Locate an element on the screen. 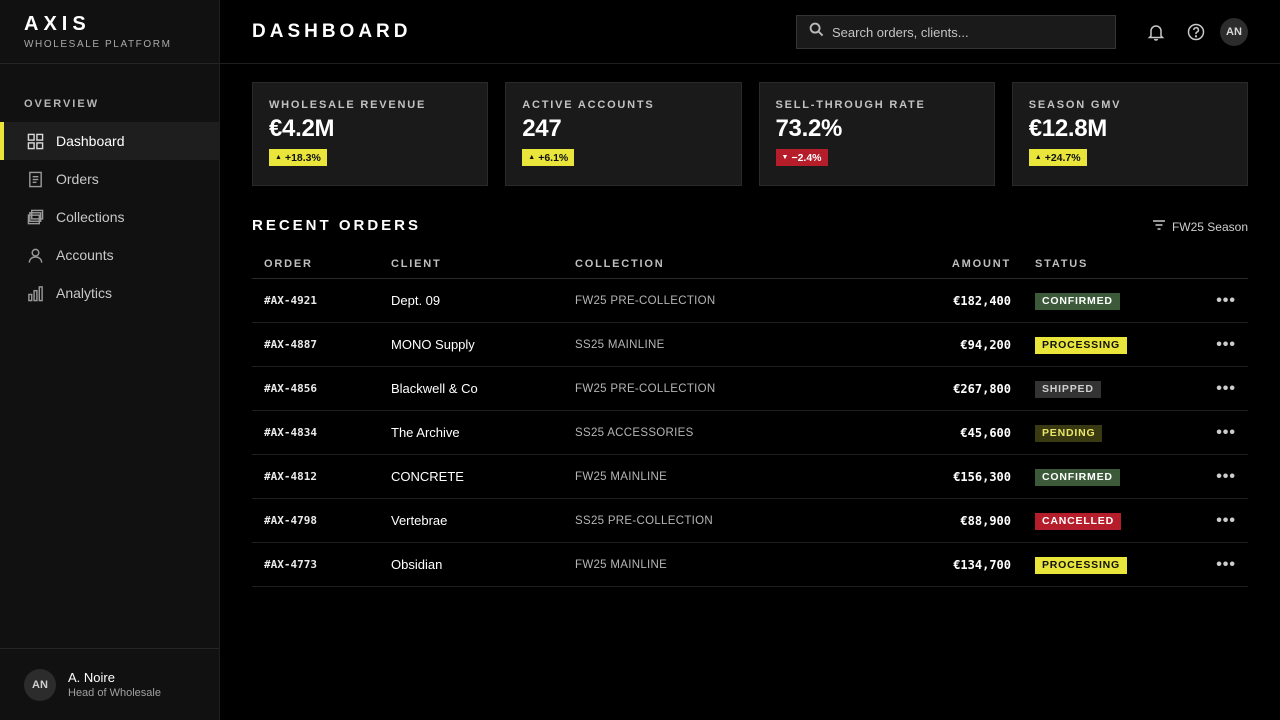  stat-delta-badge: ▲ +6.1% is located at coordinates (548, 157).